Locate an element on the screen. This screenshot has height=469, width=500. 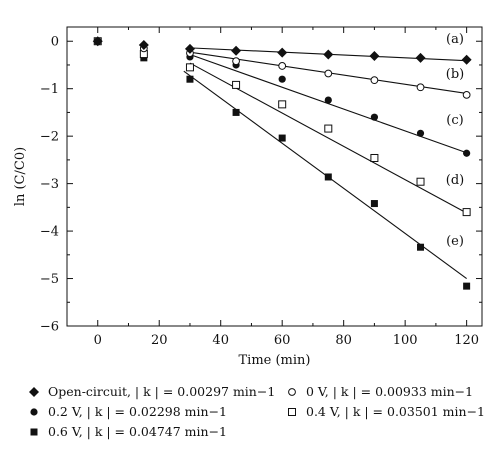
y-axis-title: ln (C/C0) is located at coordinates (20, 176).